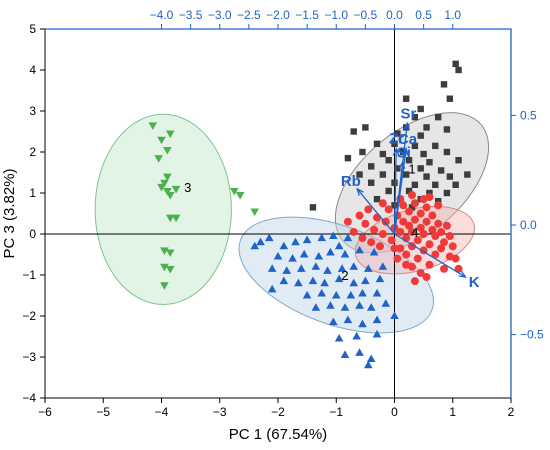 This screenshot has width=550, height=450. What do you see at coordinates (452, 15) in the screenshot?
I see `top-tick-label: 1.0` at bounding box center [452, 15].